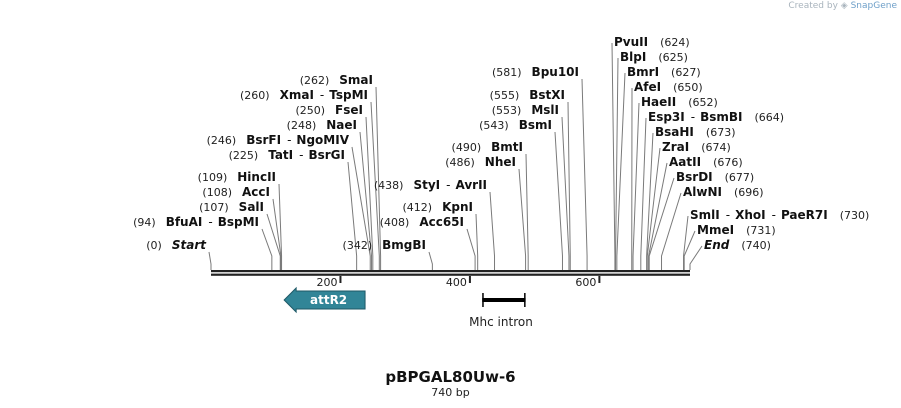 The width and height of the screenshot is (901, 408). I want to click on site-label: BlpI (625), so click(654, 57).